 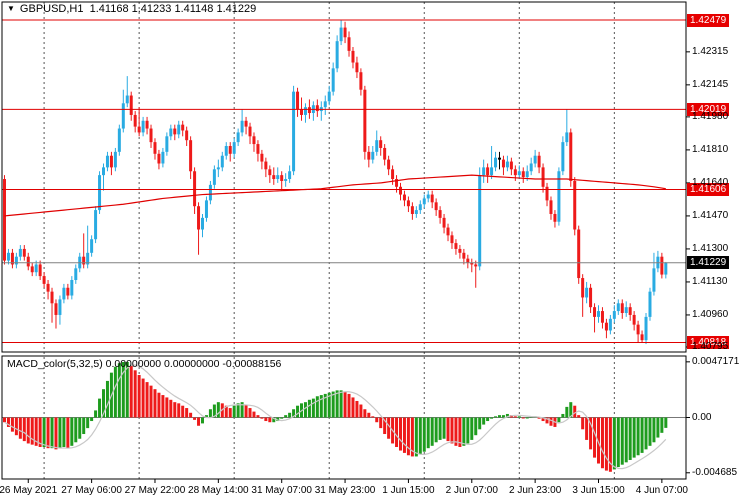 What do you see at coordinates (11, 8) in the screenshot?
I see `symbol-dropdown-icon: ▼` at bounding box center [11, 8].